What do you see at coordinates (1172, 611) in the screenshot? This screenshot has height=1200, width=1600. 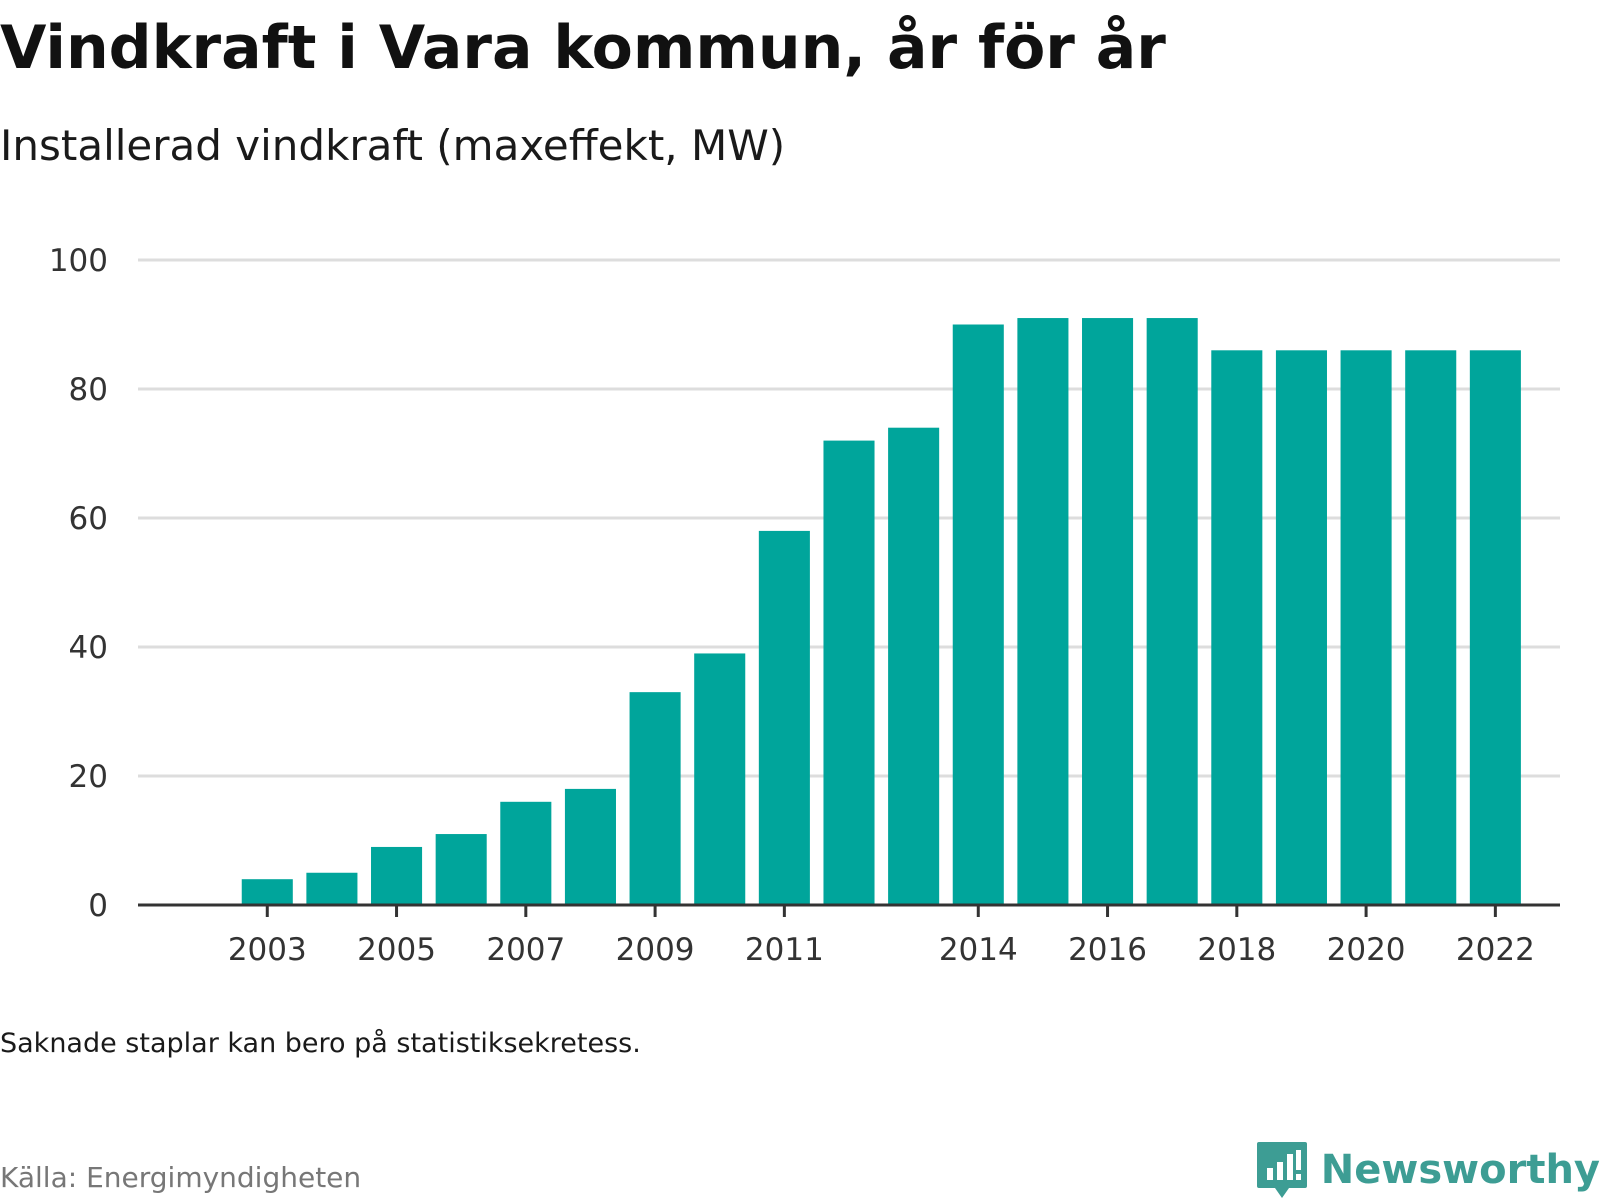 I see `bar-2017` at bounding box center [1172, 611].